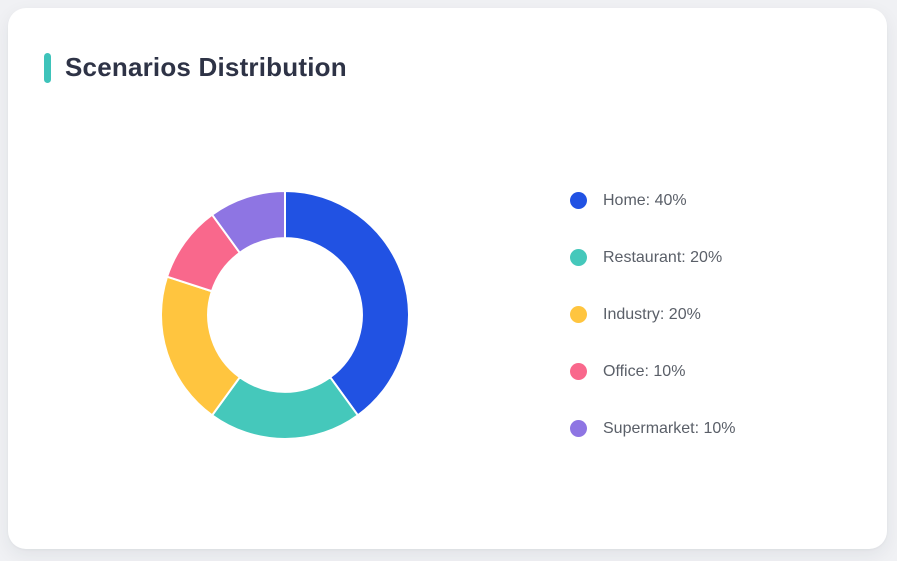 The width and height of the screenshot is (897, 561). Describe the element at coordinates (578, 314) in the screenshot. I see `legend-dot-industry` at that location.